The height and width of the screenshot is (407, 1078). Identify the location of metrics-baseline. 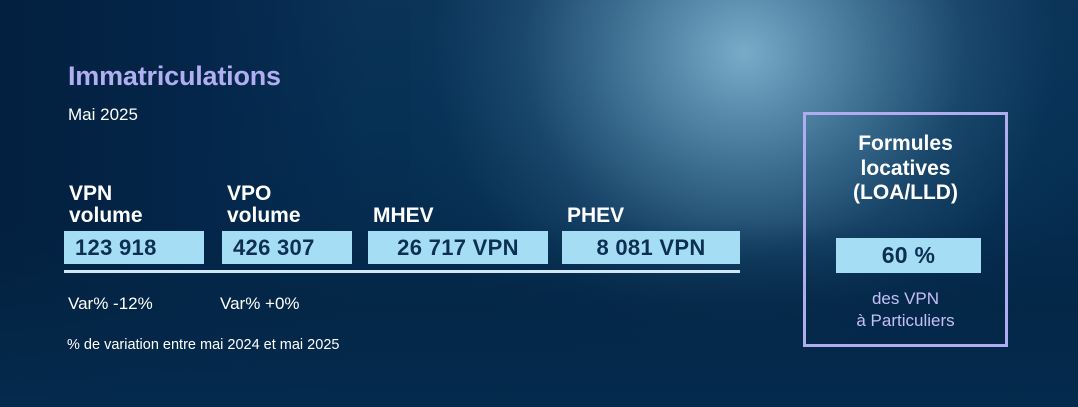
(402, 271).